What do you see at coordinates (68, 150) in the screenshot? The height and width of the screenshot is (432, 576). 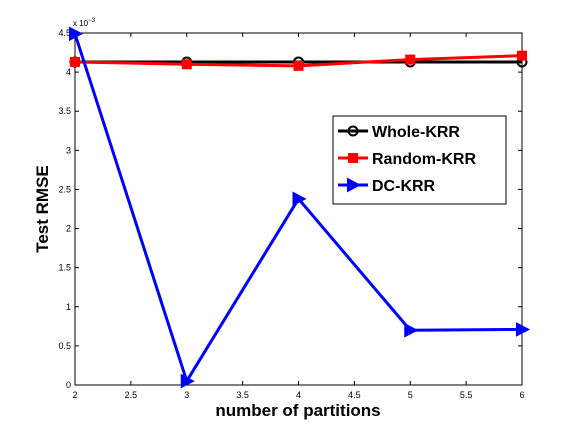 I see `y-tick-label: 3` at bounding box center [68, 150].